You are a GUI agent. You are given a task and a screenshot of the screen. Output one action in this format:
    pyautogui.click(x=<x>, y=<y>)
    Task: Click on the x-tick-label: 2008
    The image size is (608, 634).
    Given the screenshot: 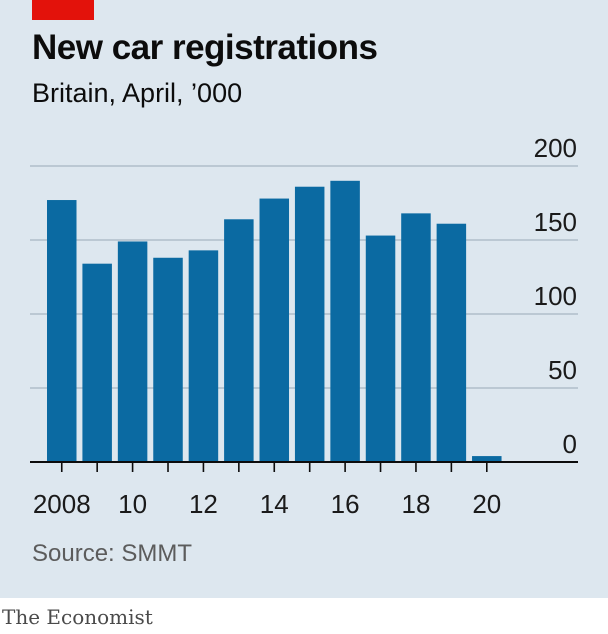 What is the action you would take?
    pyautogui.click(x=62, y=504)
    